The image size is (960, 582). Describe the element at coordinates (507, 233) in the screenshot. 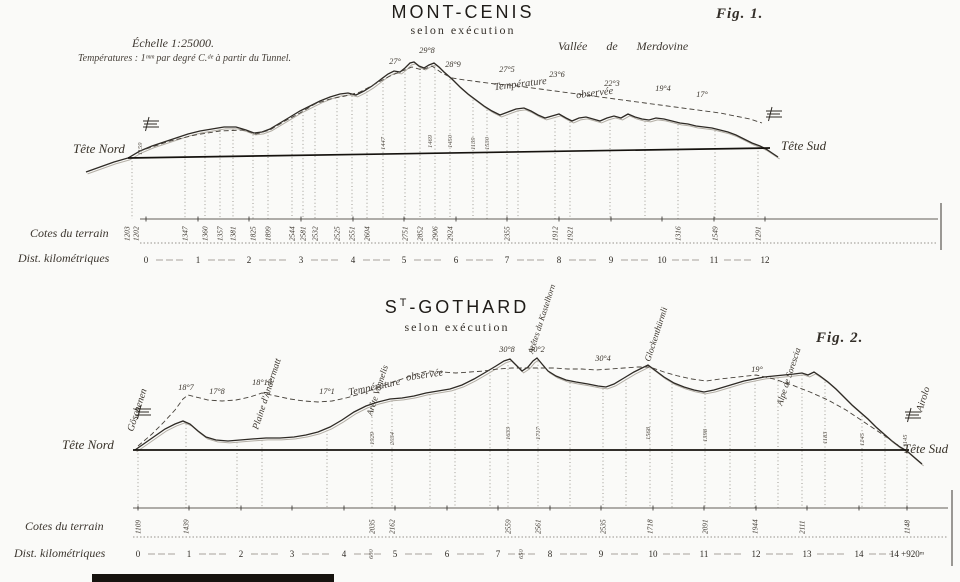

I see `terrain-elevation-value: 2355` at that location.